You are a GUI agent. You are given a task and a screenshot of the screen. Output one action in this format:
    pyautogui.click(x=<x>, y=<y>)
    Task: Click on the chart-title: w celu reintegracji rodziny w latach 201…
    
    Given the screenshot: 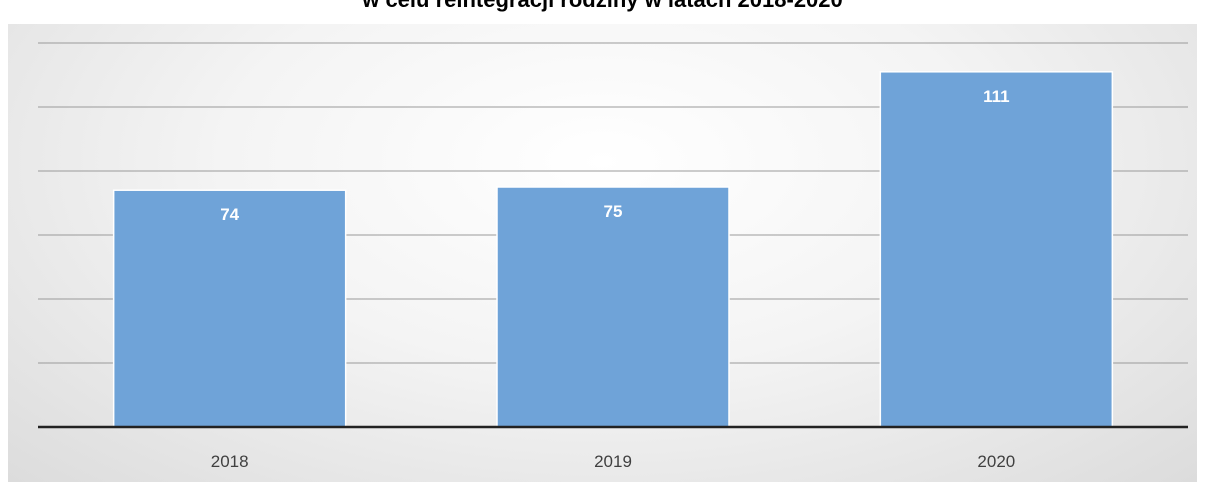 What is the action you would take?
    pyautogui.click(x=602, y=6)
    